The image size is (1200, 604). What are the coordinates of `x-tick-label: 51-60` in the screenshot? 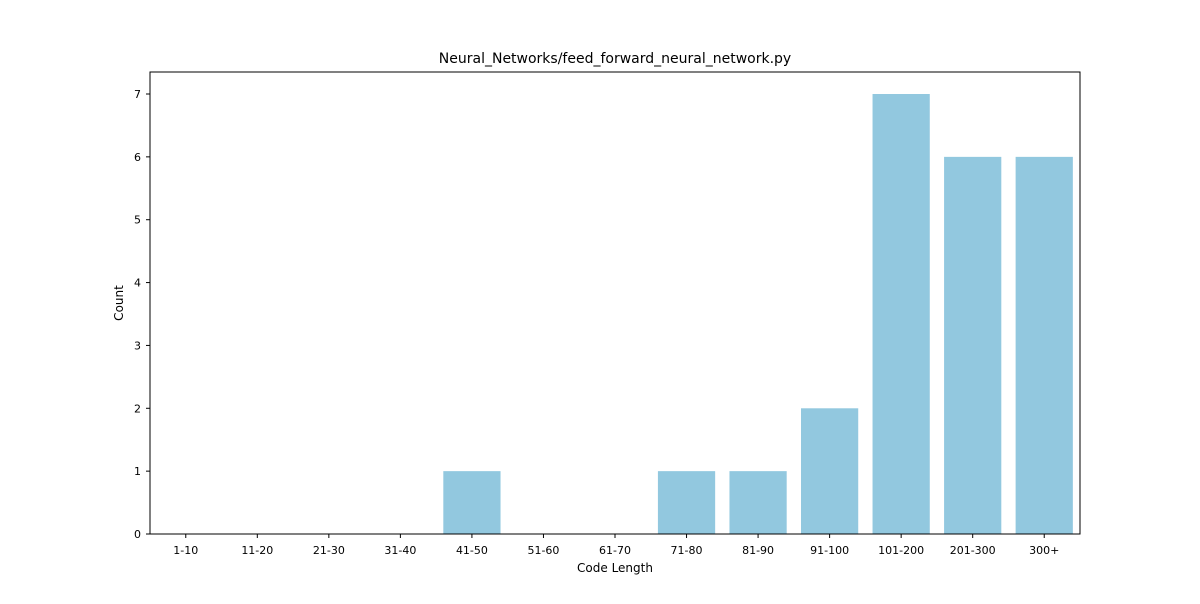 It's located at (543, 550).